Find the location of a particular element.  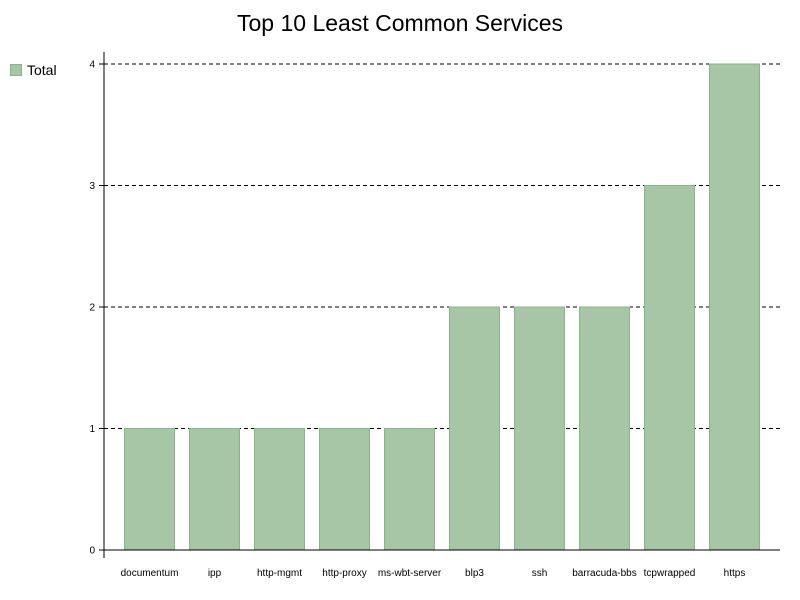

x-tick-label: barracuda-bbs is located at coordinates (604, 573).